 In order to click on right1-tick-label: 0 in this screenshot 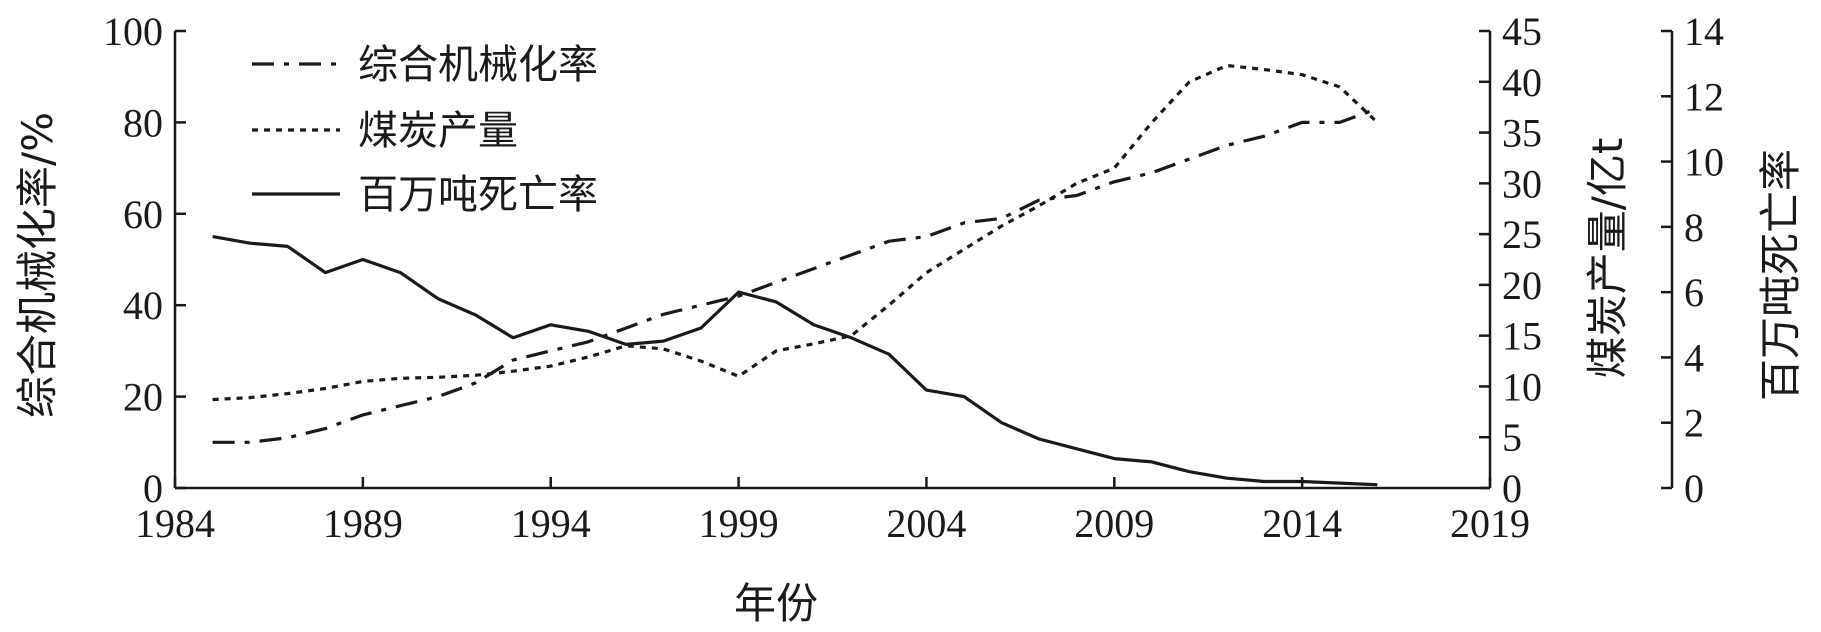, I will do `click(1512, 488)`.